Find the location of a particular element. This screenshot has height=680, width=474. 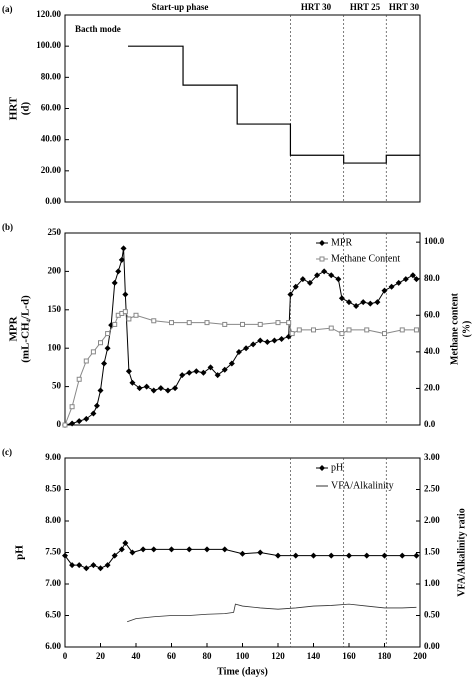

legend-marker is located at coordinates (322, 243).